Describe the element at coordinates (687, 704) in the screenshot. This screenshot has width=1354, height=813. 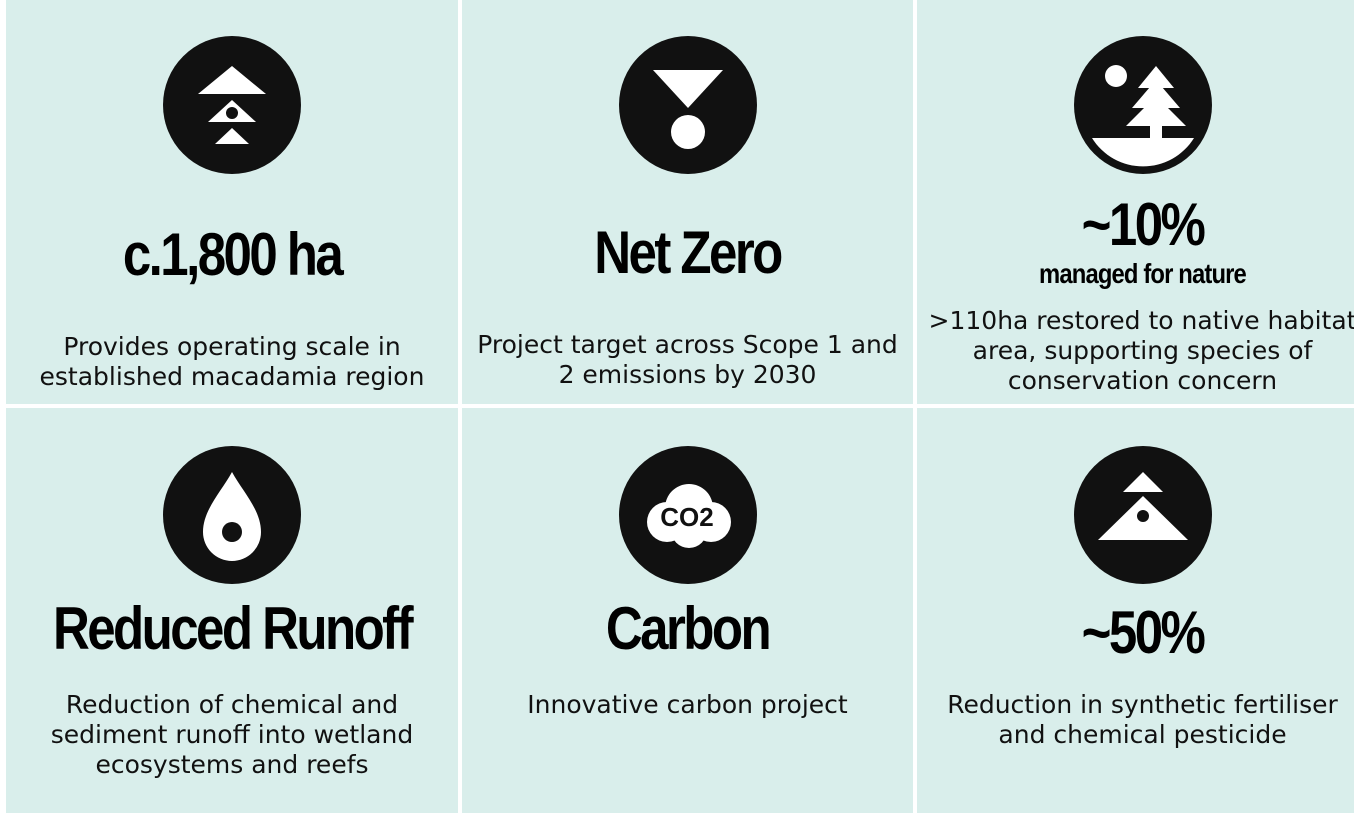
I see `description: Innovative carbon project` at that location.